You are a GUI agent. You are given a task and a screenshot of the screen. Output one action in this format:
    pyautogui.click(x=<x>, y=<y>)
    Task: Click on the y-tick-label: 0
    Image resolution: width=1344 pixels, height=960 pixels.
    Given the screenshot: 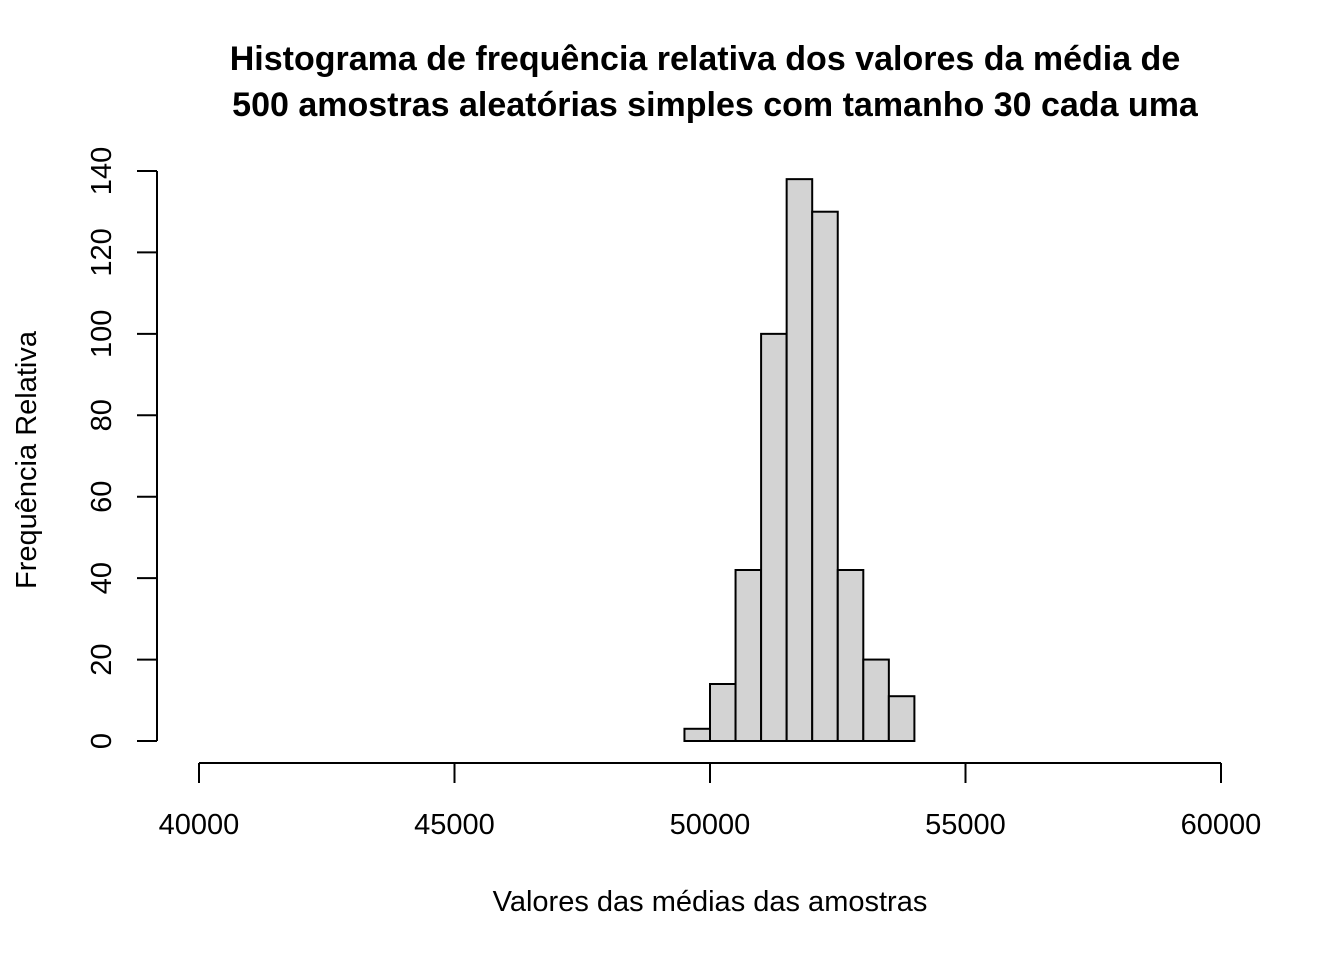 What is the action you would take?
    pyautogui.click(x=102, y=741)
    